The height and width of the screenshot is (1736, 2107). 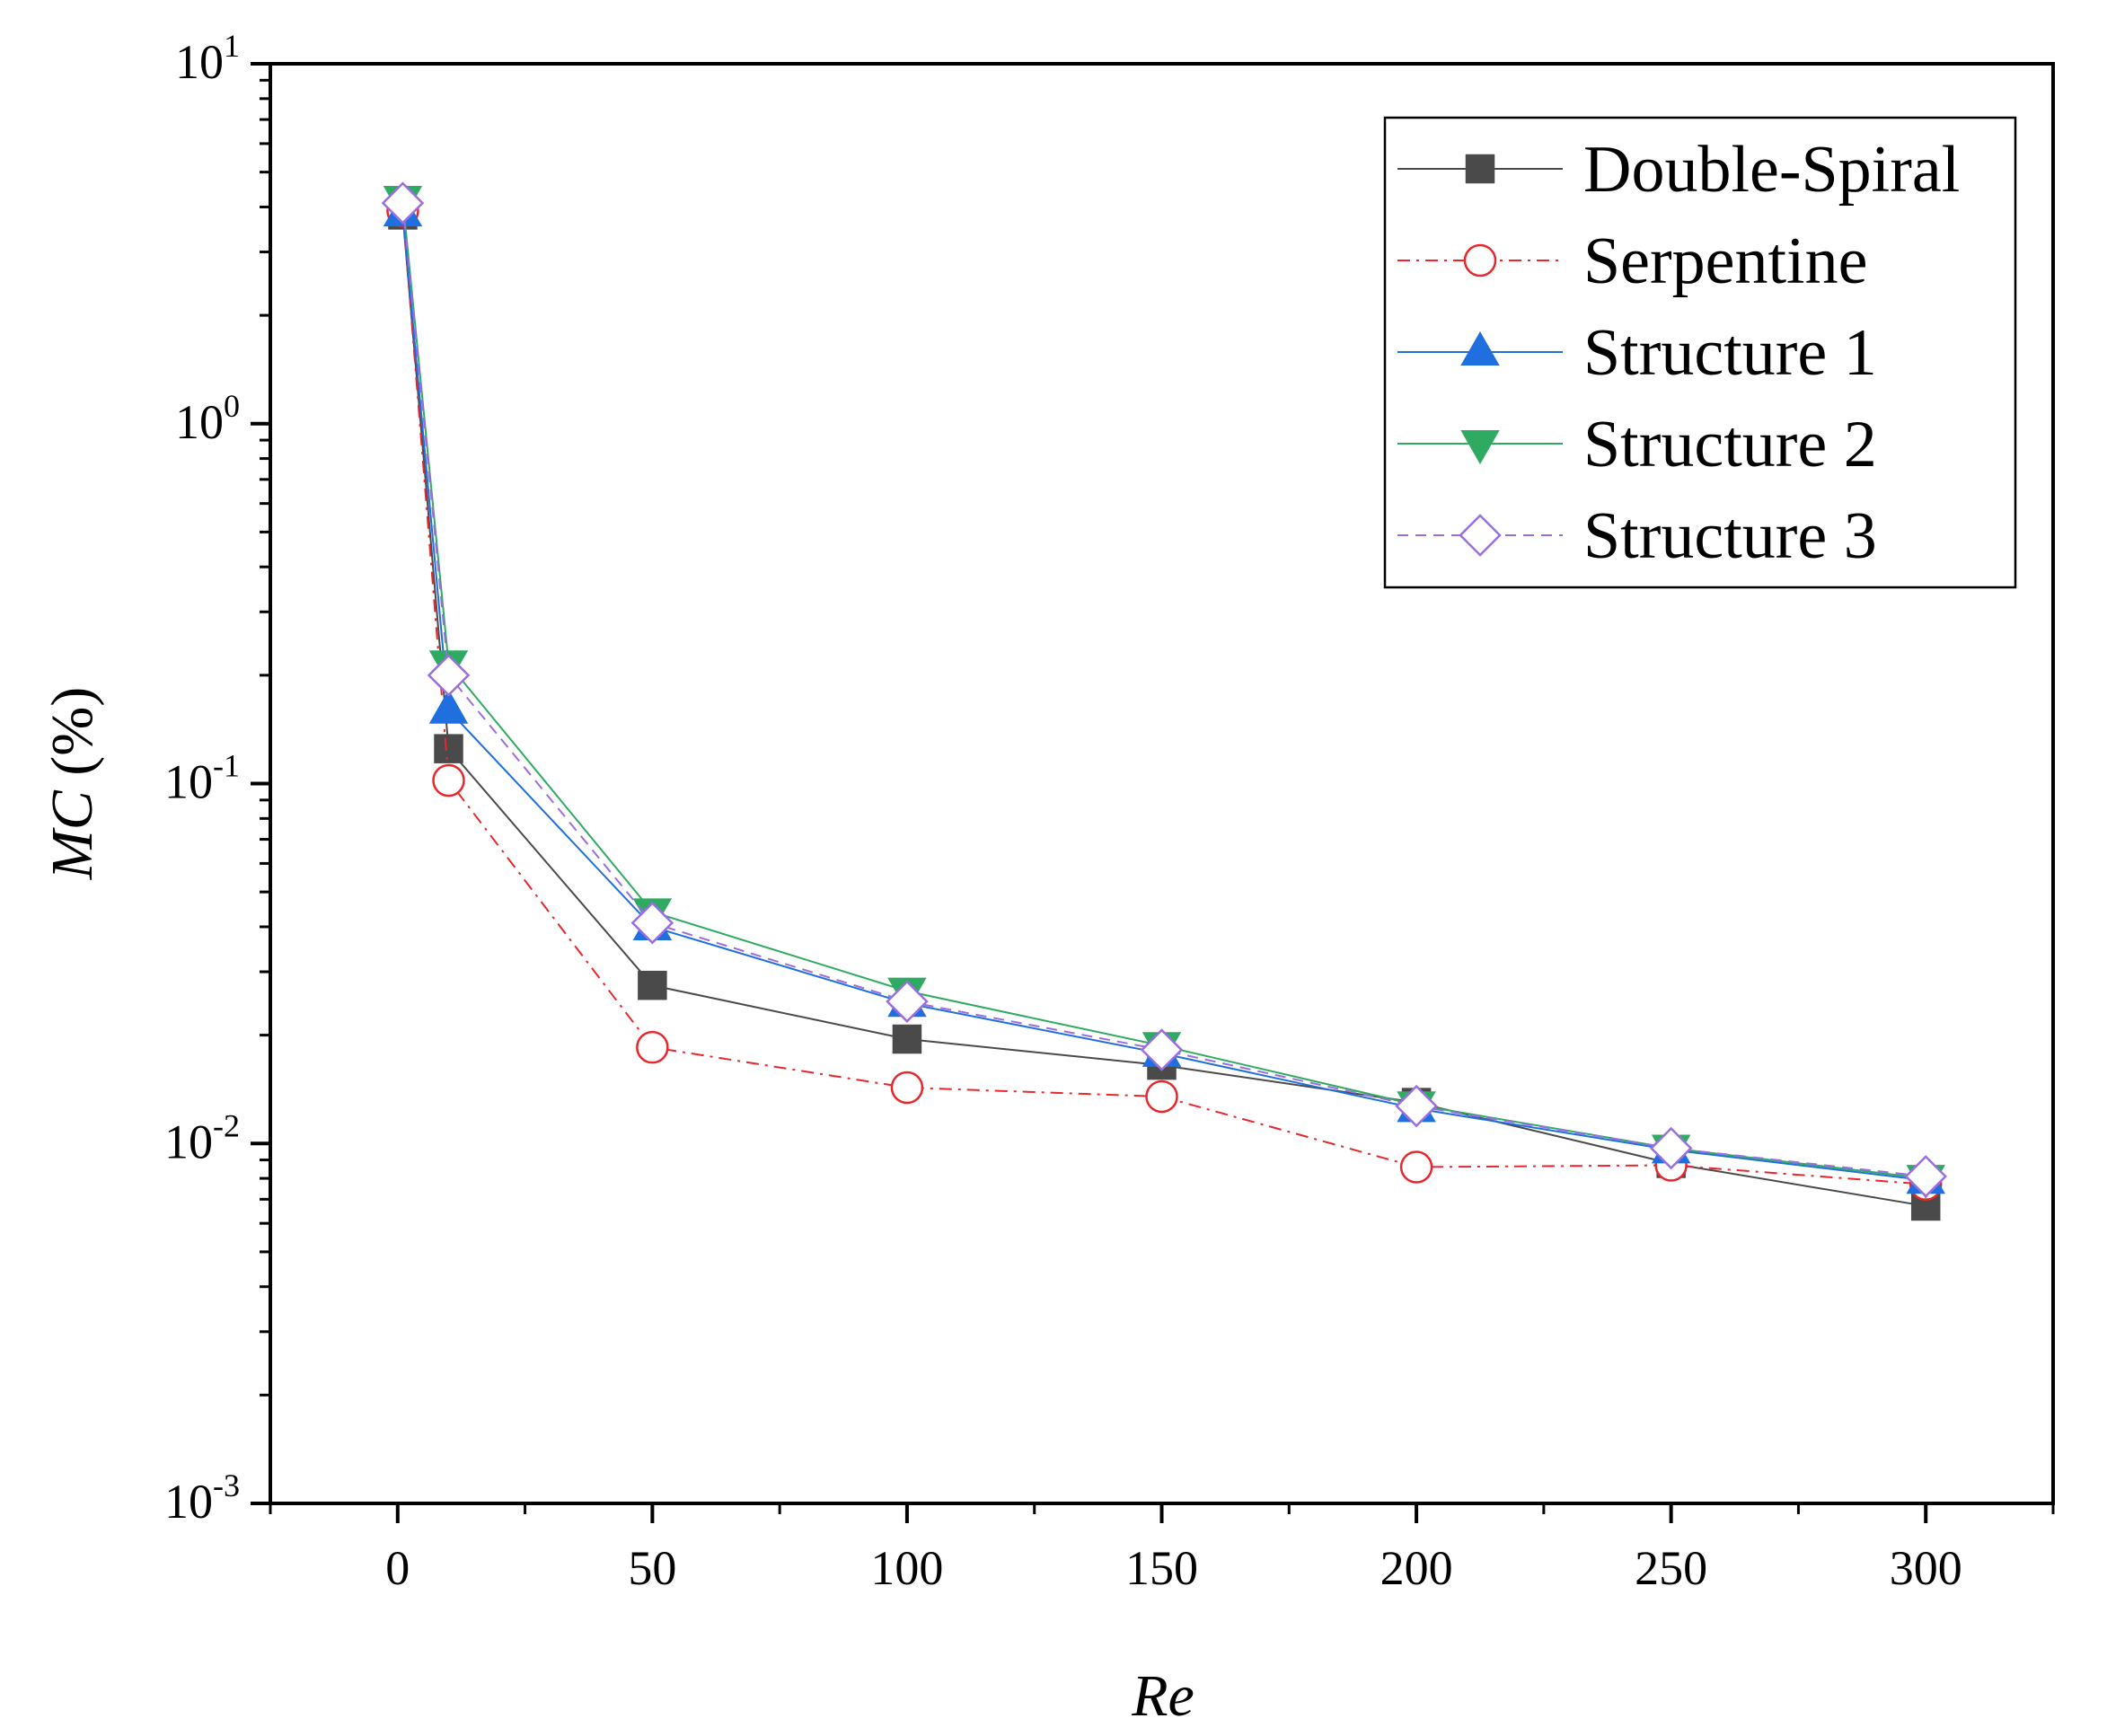 I want to click on x-tick-label: 150, so click(x=1161, y=1568).